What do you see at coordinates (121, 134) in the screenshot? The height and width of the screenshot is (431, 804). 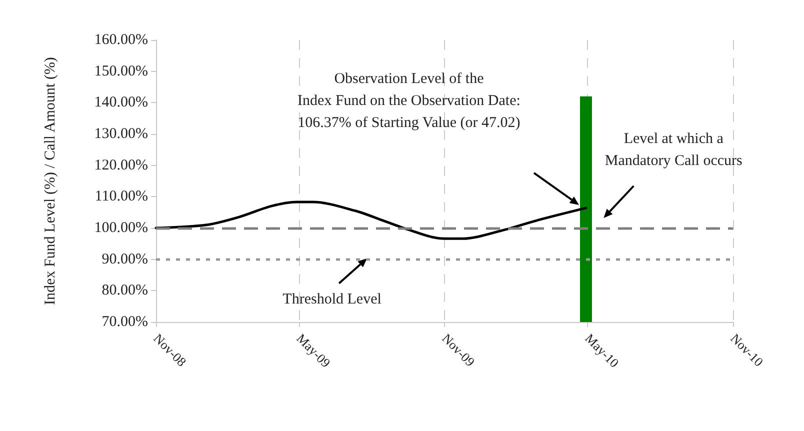 I see `y-tick-label: 130.00%` at bounding box center [121, 134].